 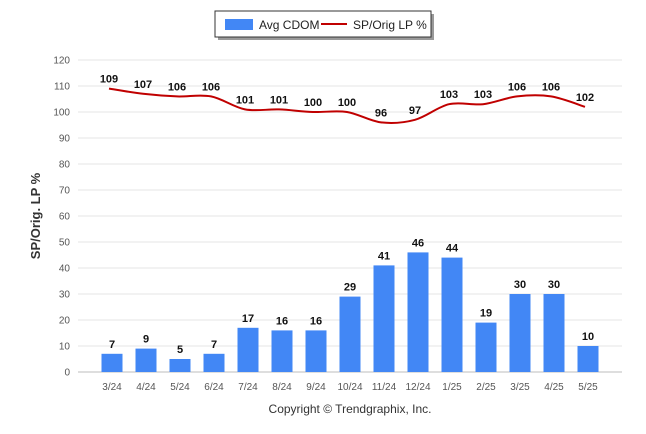 I want to click on bar-data-label: 17, so click(x=248, y=319).